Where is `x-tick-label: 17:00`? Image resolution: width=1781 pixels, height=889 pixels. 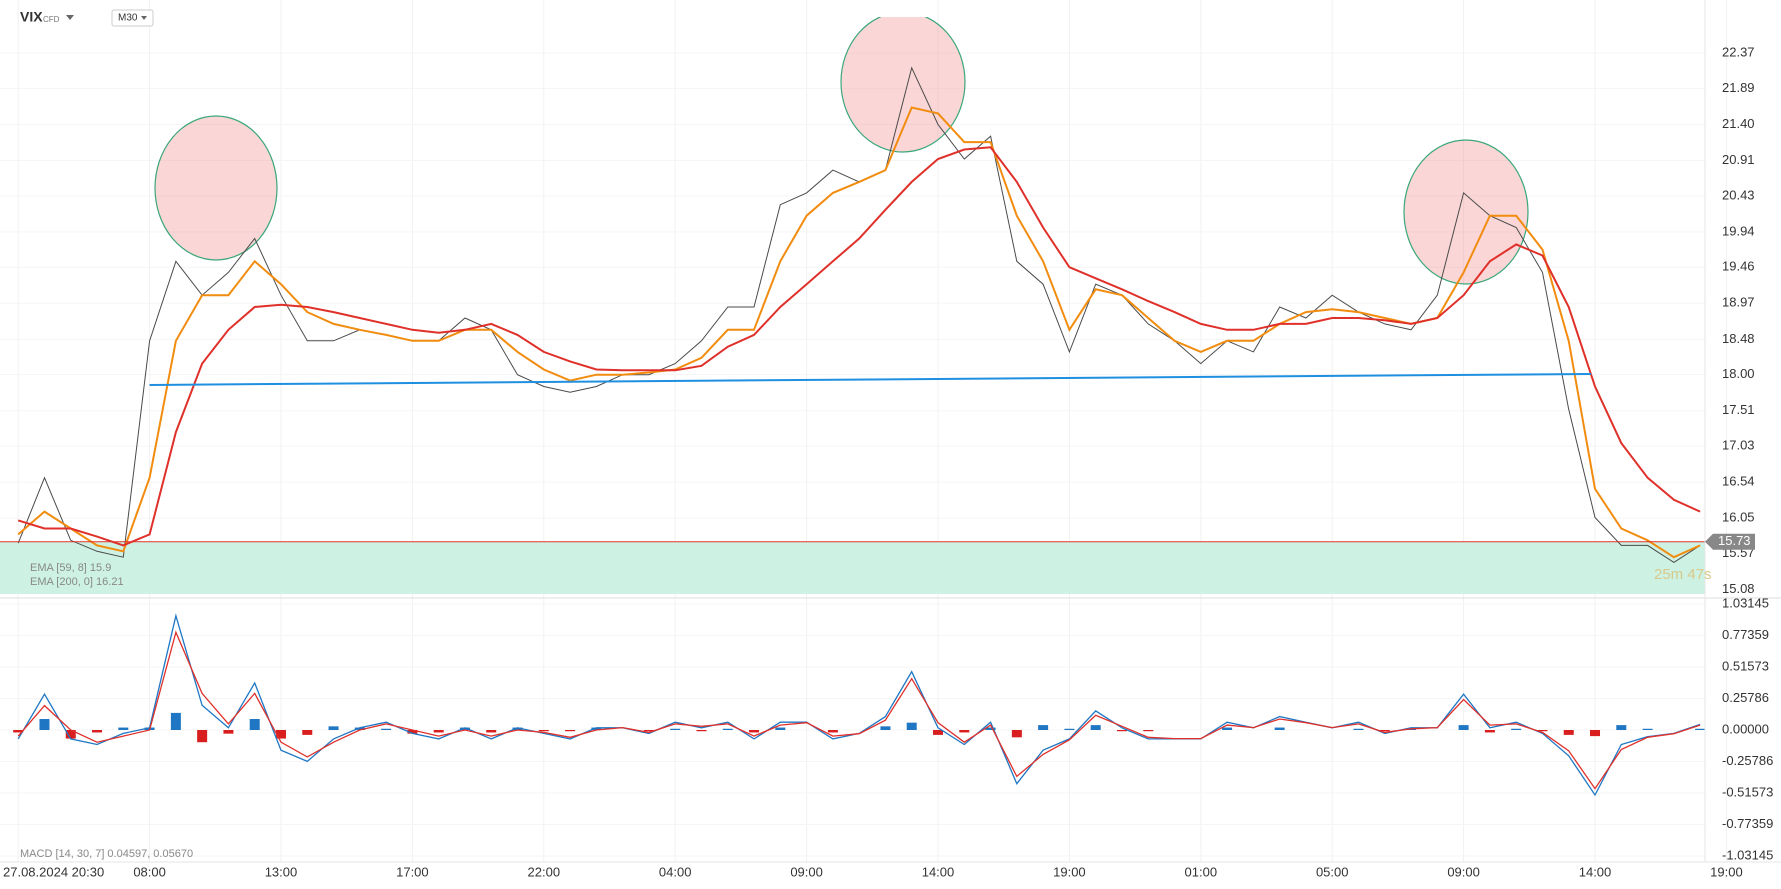 x-tick-label: 17:00 is located at coordinates (412, 871).